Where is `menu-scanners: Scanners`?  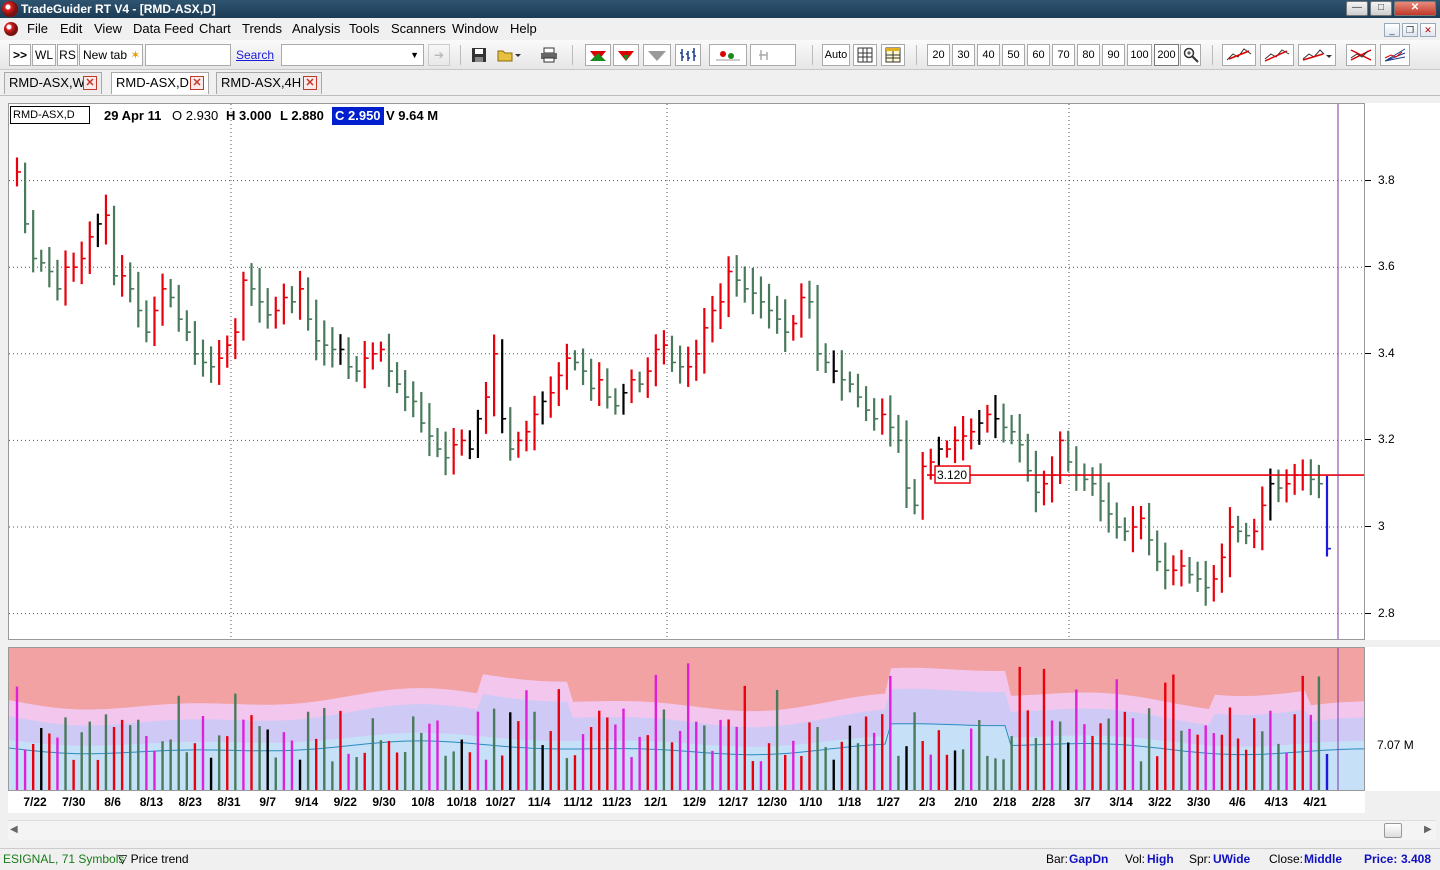
menu-scanners: Scanners is located at coordinates (418, 28).